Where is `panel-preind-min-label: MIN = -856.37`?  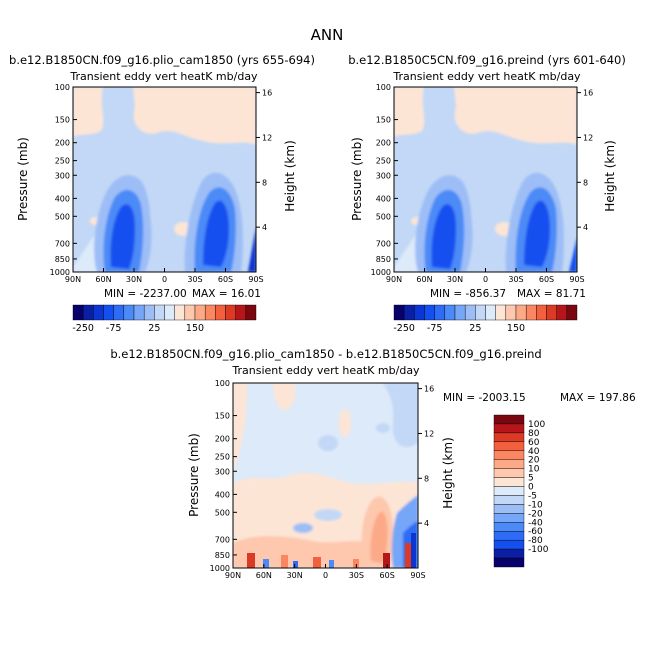 panel-preind-min-label: MIN = -856.37 is located at coordinates (468, 294).